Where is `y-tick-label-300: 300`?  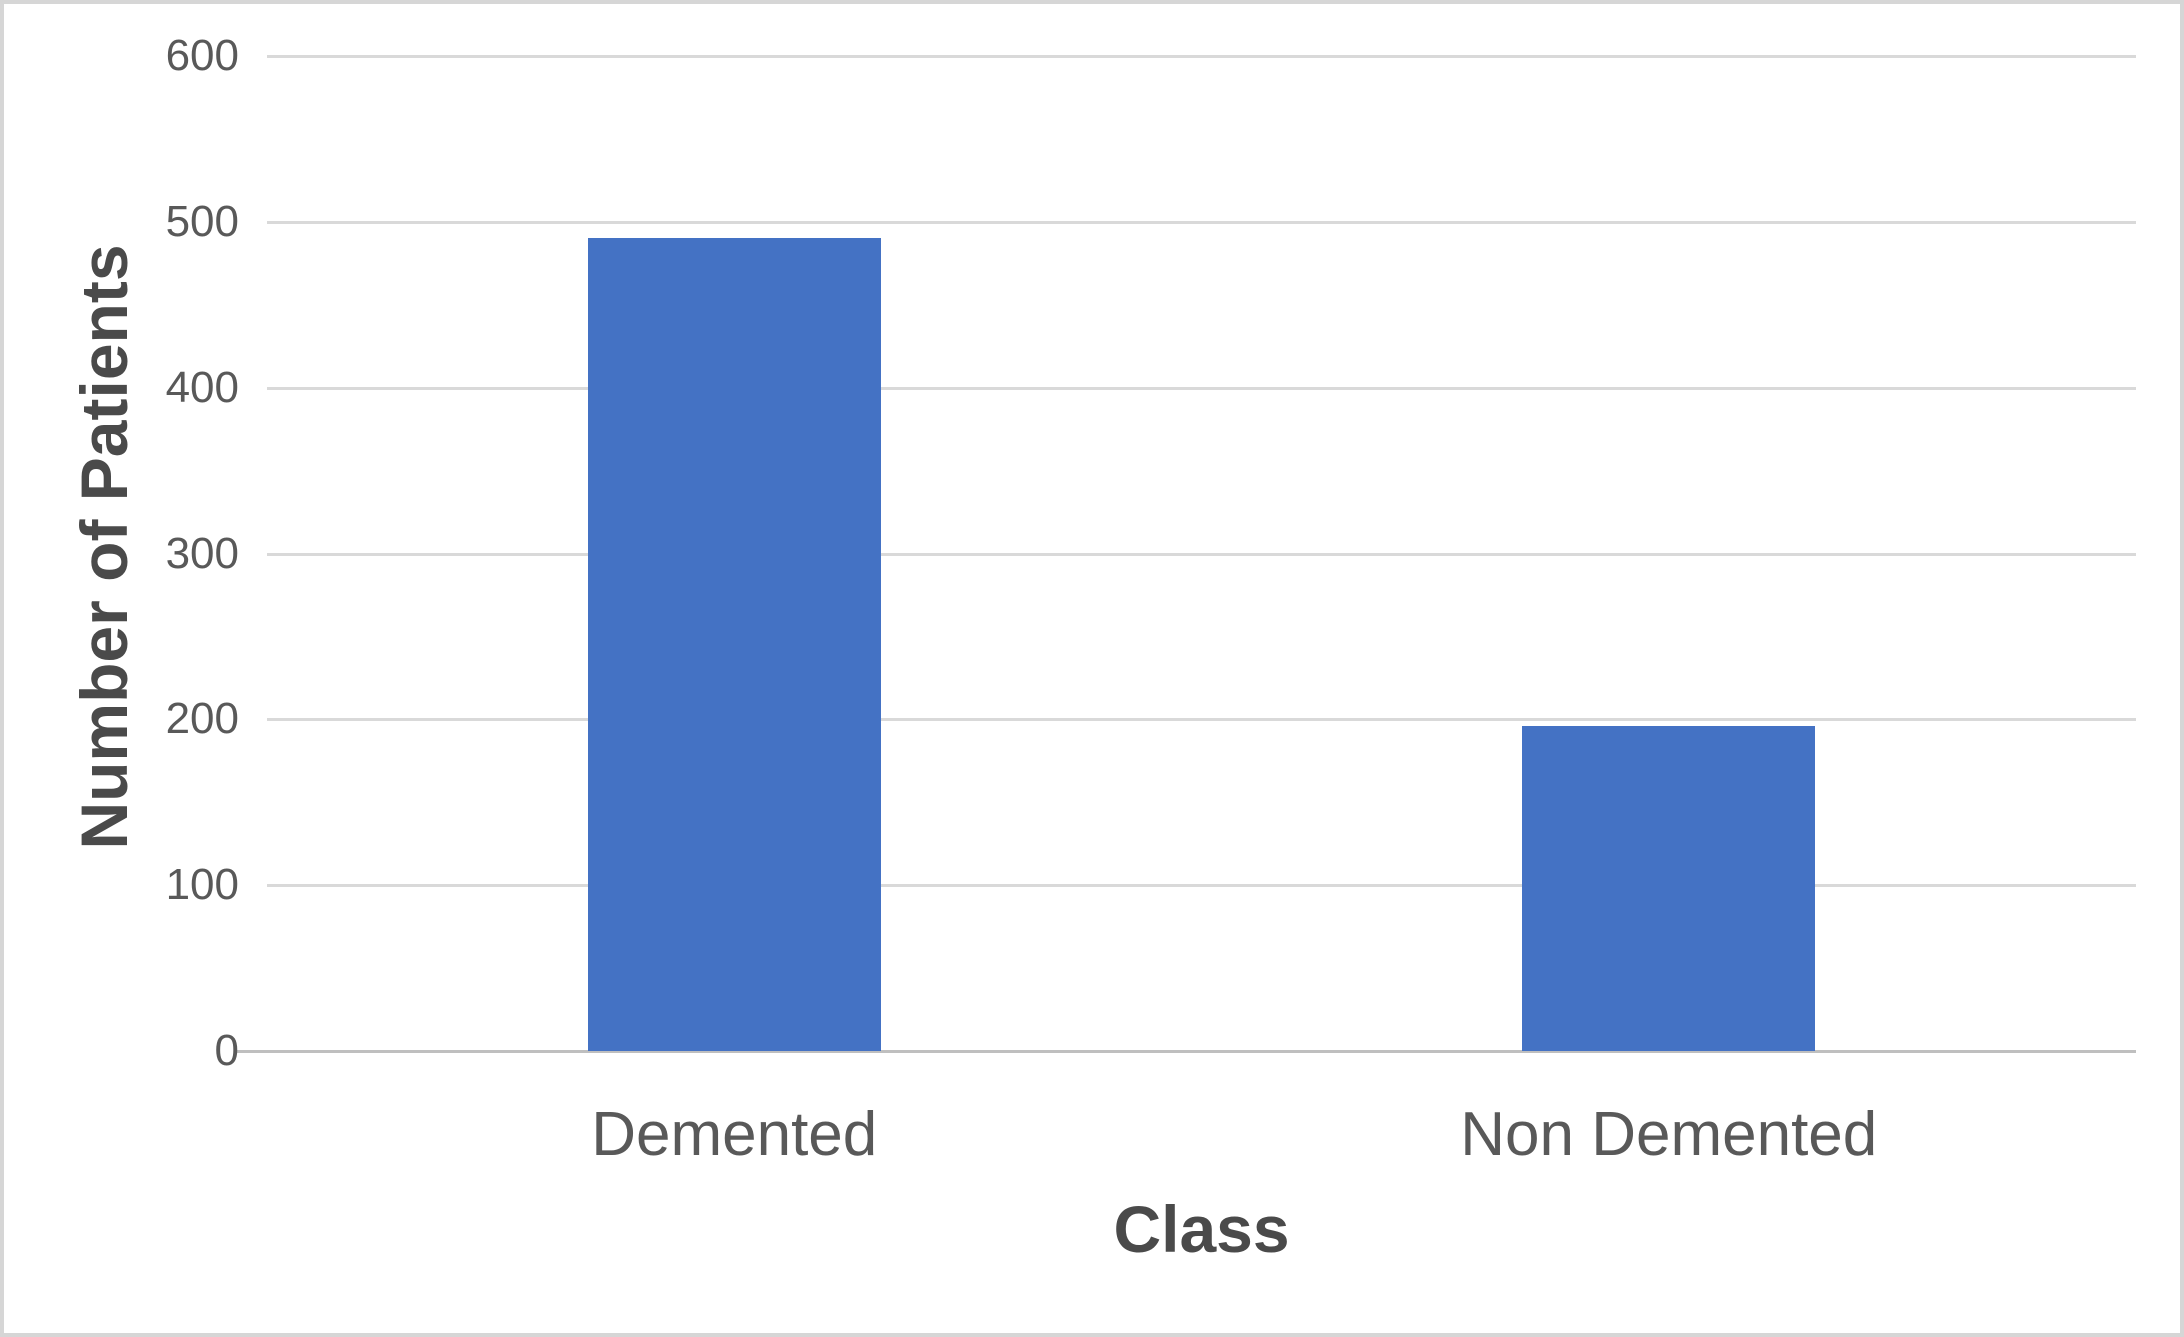 y-tick-label-300: 300 is located at coordinates (202, 553).